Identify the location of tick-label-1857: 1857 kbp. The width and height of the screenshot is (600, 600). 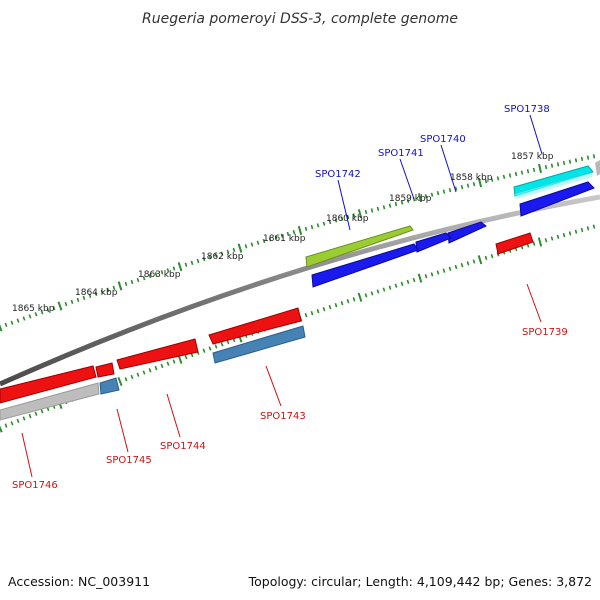
(532, 157).